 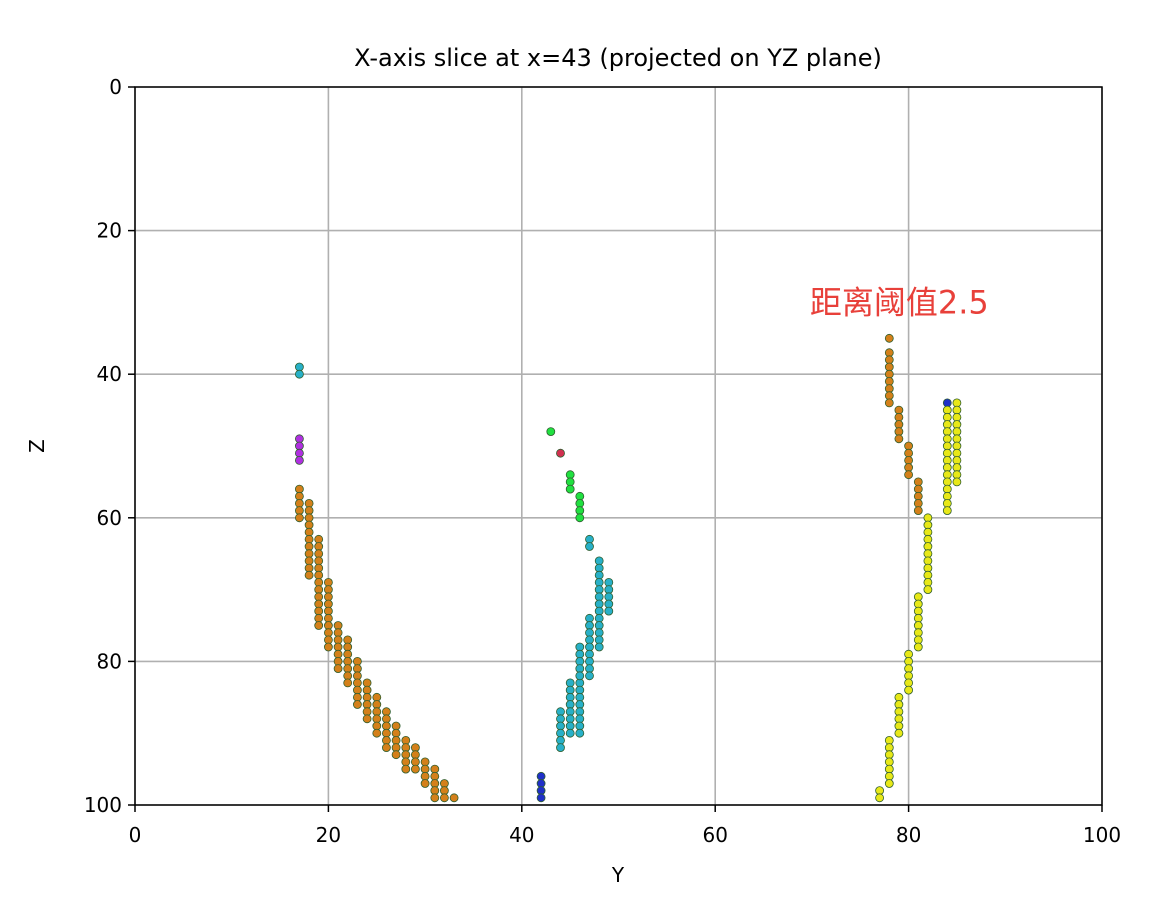 I want to click on y-tick-label: 40, so click(x=109, y=374).